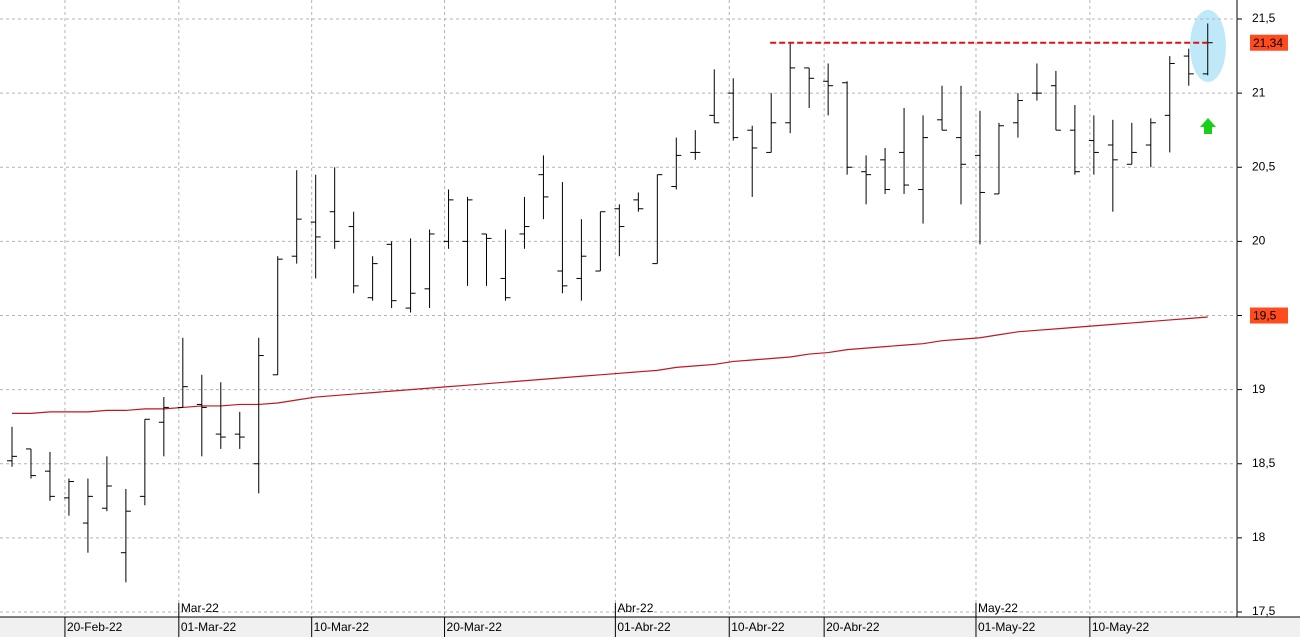 The image size is (1300, 637). What do you see at coordinates (1007, 627) in the screenshot?
I see `x-tick-label: 01-May-22` at bounding box center [1007, 627].